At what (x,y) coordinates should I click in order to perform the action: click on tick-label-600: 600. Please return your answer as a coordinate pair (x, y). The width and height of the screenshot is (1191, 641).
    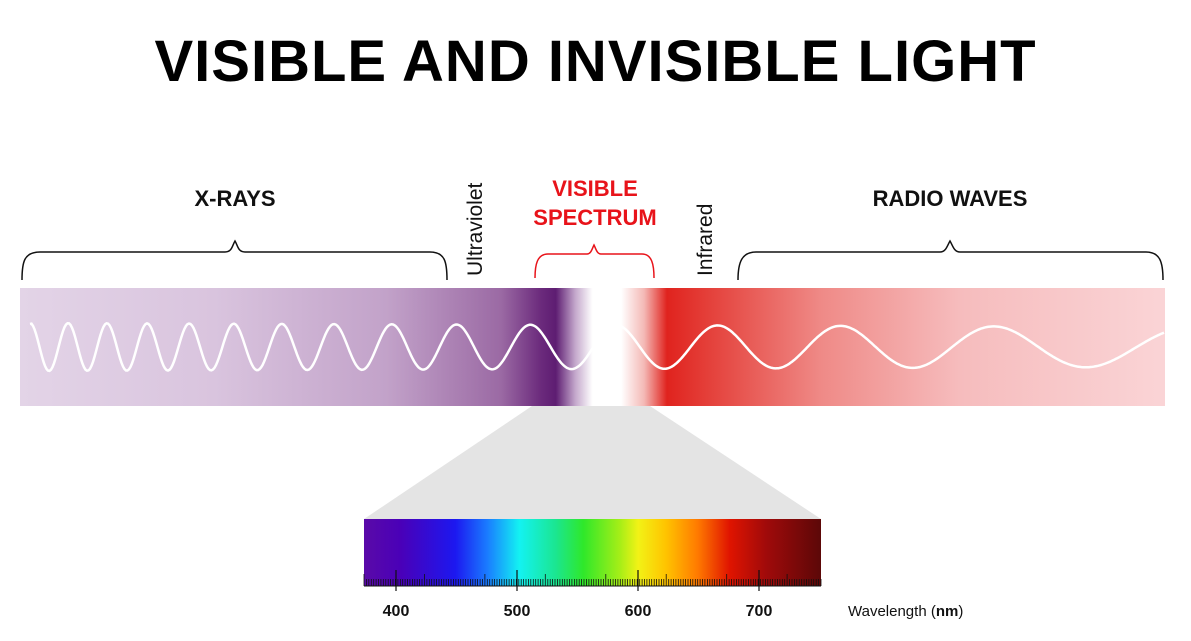
    Looking at the image, I should click on (638, 611).